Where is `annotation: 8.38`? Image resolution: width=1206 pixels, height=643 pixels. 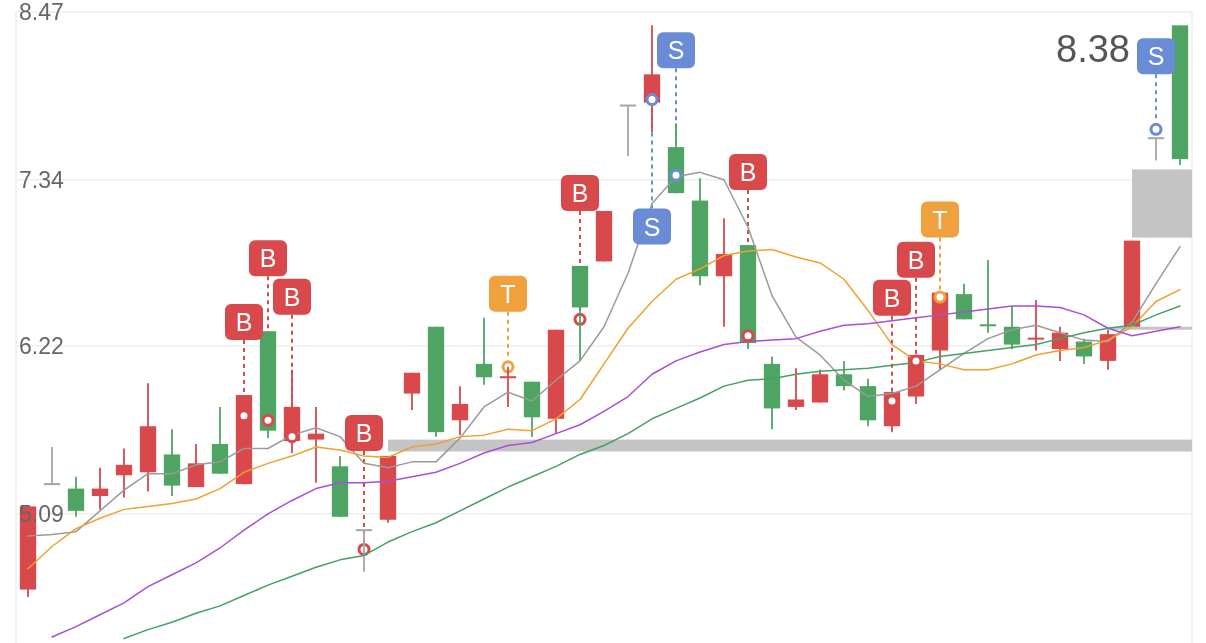
annotation: 8.38 is located at coordinates (1093, 49).